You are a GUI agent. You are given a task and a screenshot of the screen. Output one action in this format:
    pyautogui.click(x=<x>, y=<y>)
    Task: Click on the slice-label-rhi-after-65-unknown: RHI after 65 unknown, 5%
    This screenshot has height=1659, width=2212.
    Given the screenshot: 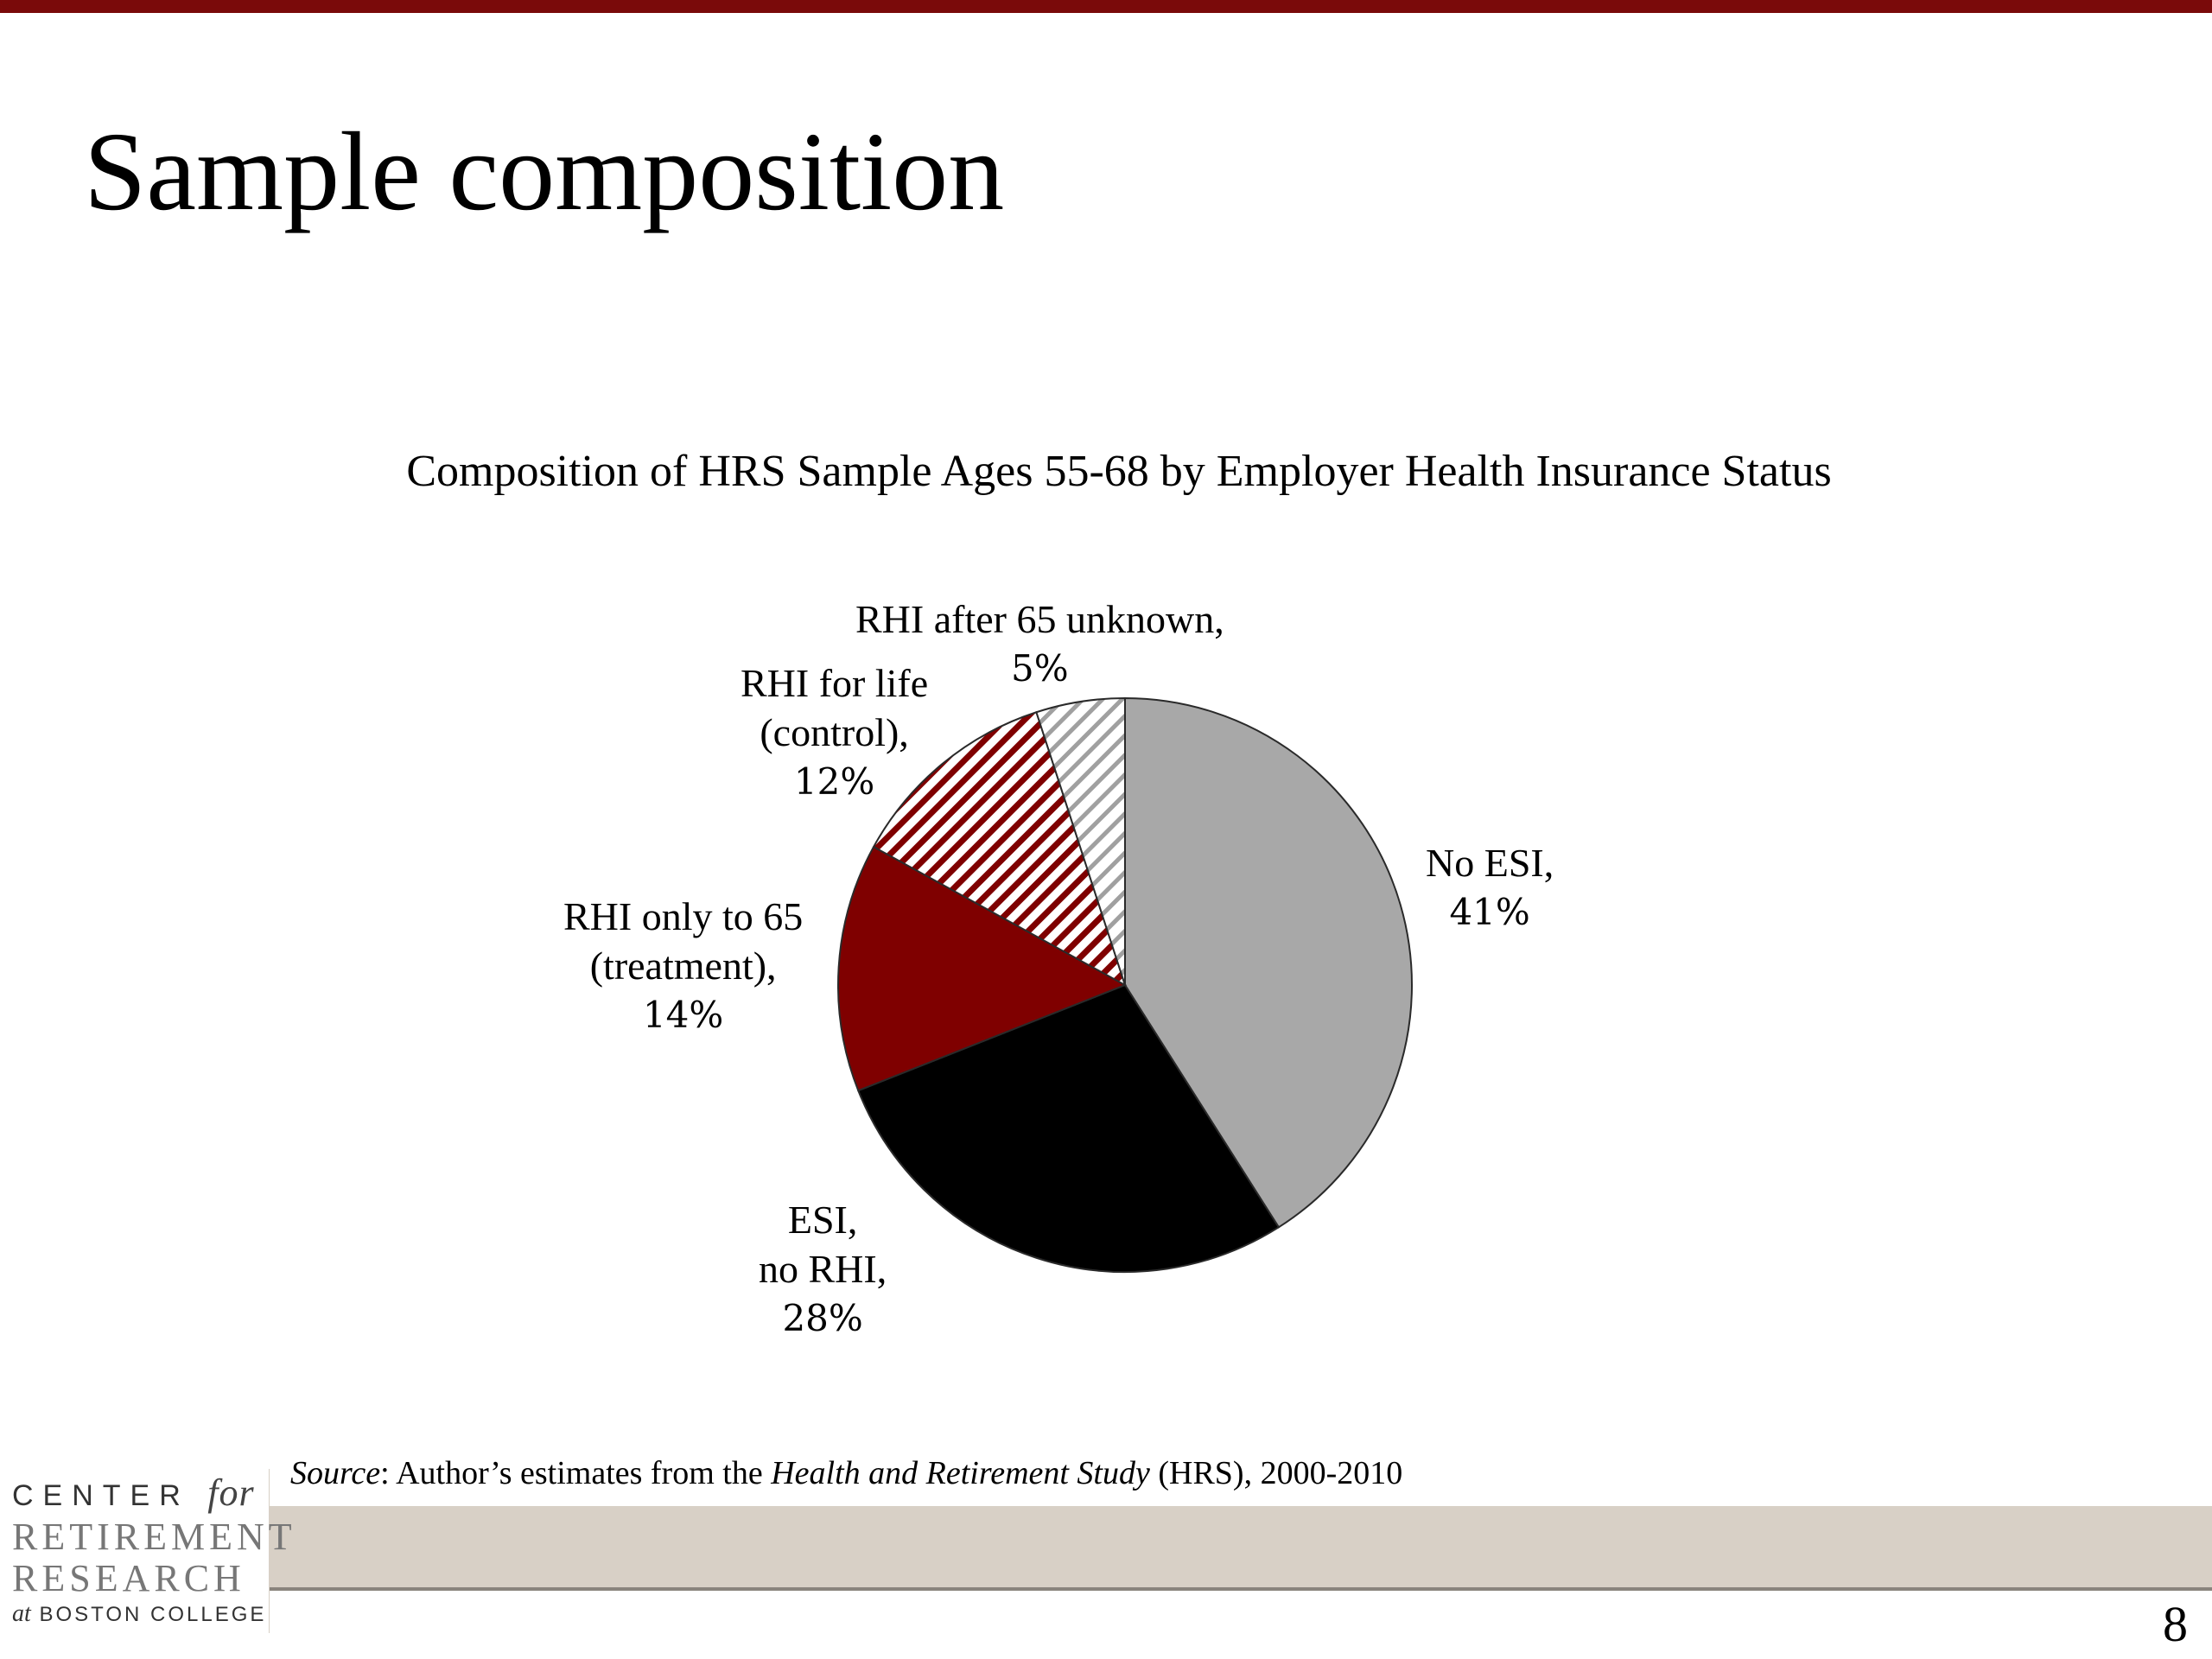 What is the action you would take?
    pyautogui.click(x=1039, y=643)
    